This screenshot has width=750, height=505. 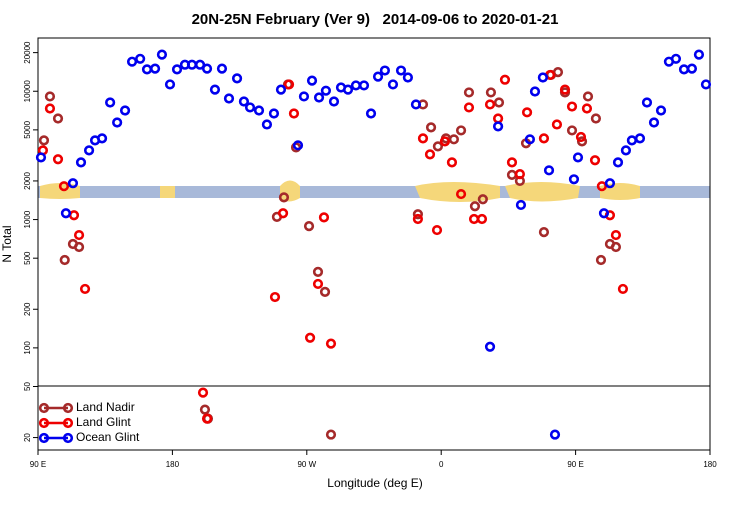 What do you see at coordinates (27, 129) in the screenshot?
I see `y-tick-label: 5000` at bounding box center [27, 129].